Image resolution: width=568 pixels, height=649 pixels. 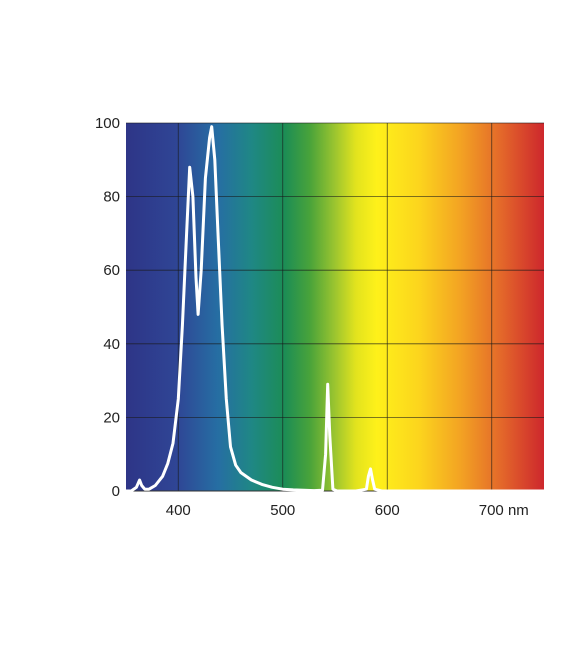 What do you see at coordinates (111, 197) in the screenshot?
I see `y-tick-label: 80` at bounding box center [111, 197].